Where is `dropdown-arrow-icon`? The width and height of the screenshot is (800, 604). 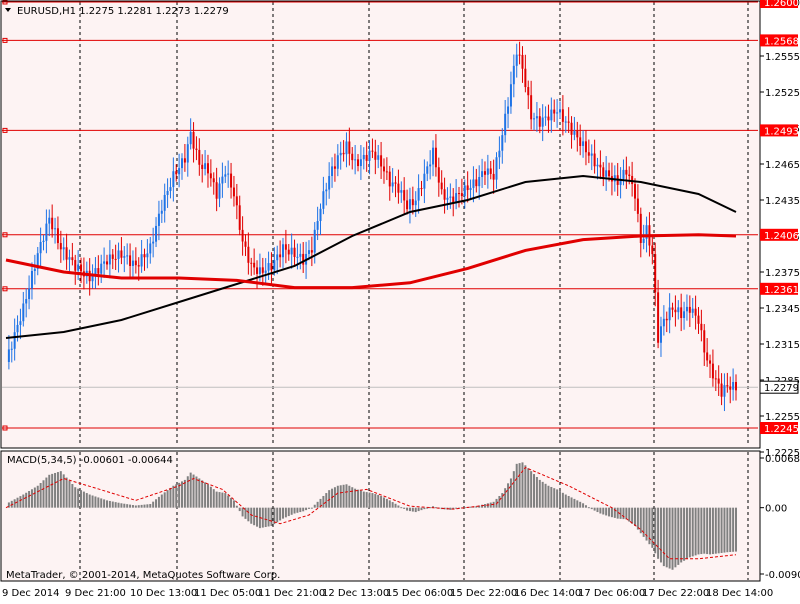
dropdown-arrow-icon is located at coordinates (8, 10).